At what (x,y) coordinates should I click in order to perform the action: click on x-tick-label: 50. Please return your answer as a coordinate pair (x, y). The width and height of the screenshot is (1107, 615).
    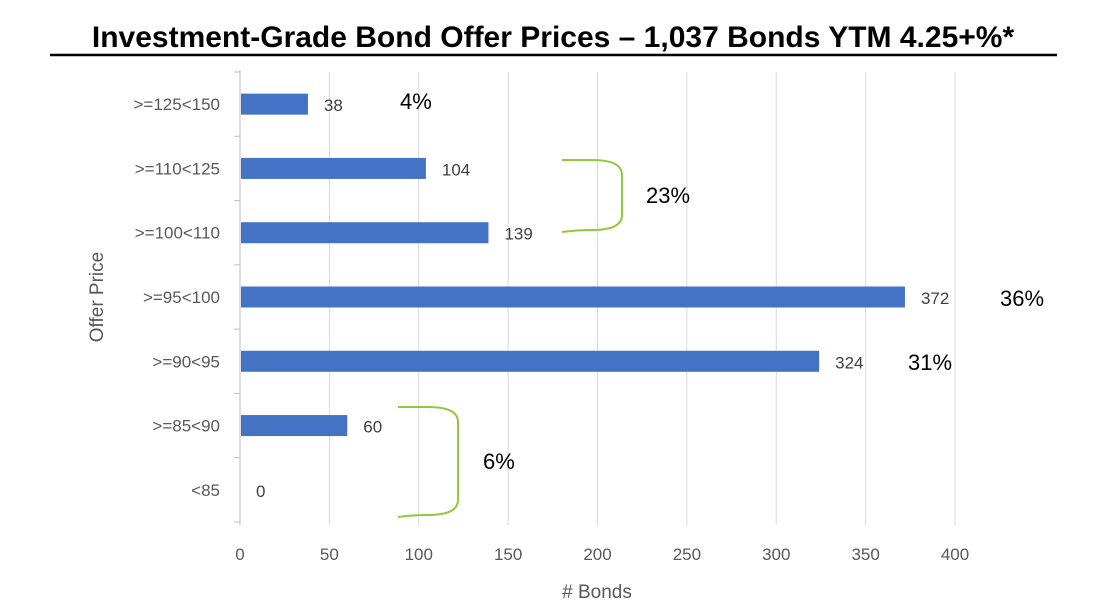
    Looking at the image, I should click on (329, 554).